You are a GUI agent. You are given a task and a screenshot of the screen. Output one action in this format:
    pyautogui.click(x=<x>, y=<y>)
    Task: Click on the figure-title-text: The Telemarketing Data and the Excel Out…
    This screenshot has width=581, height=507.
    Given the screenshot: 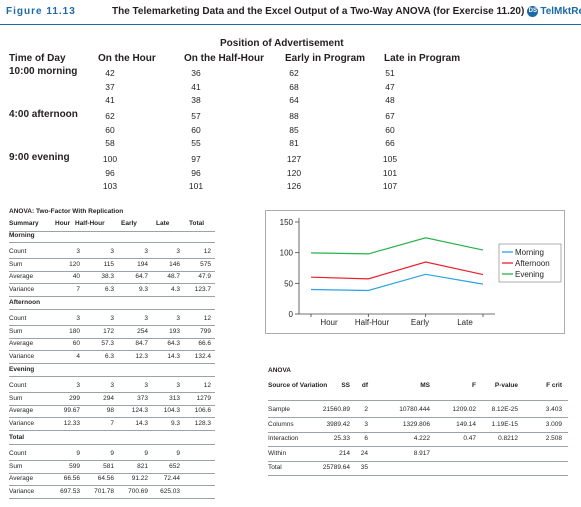 What is the action you would take?
    pyautogui.click(x=318, y=12)
    